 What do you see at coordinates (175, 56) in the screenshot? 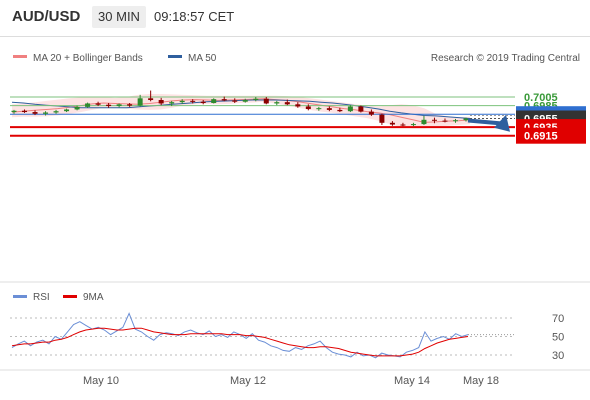
I see `ma50-legend-swatch` at bounding box center [175, 56].